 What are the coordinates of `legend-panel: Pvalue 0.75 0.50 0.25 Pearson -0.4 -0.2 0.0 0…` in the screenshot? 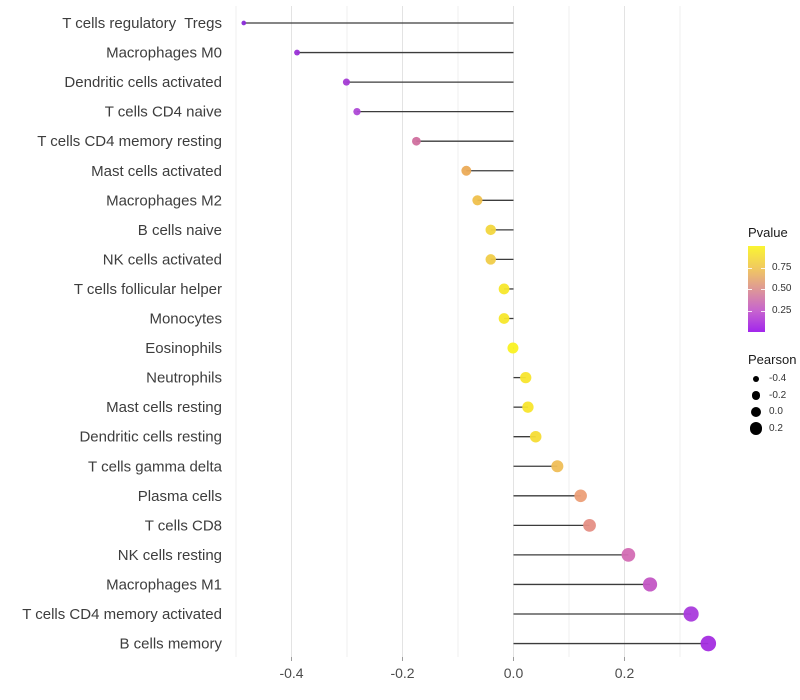 It's located at (774, 340).